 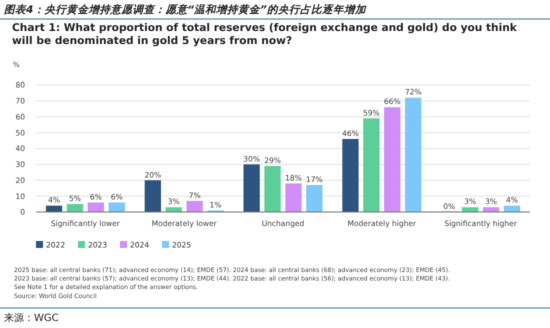 I want to click on source-note: 来源：WGC, so click(x=31, y=318).